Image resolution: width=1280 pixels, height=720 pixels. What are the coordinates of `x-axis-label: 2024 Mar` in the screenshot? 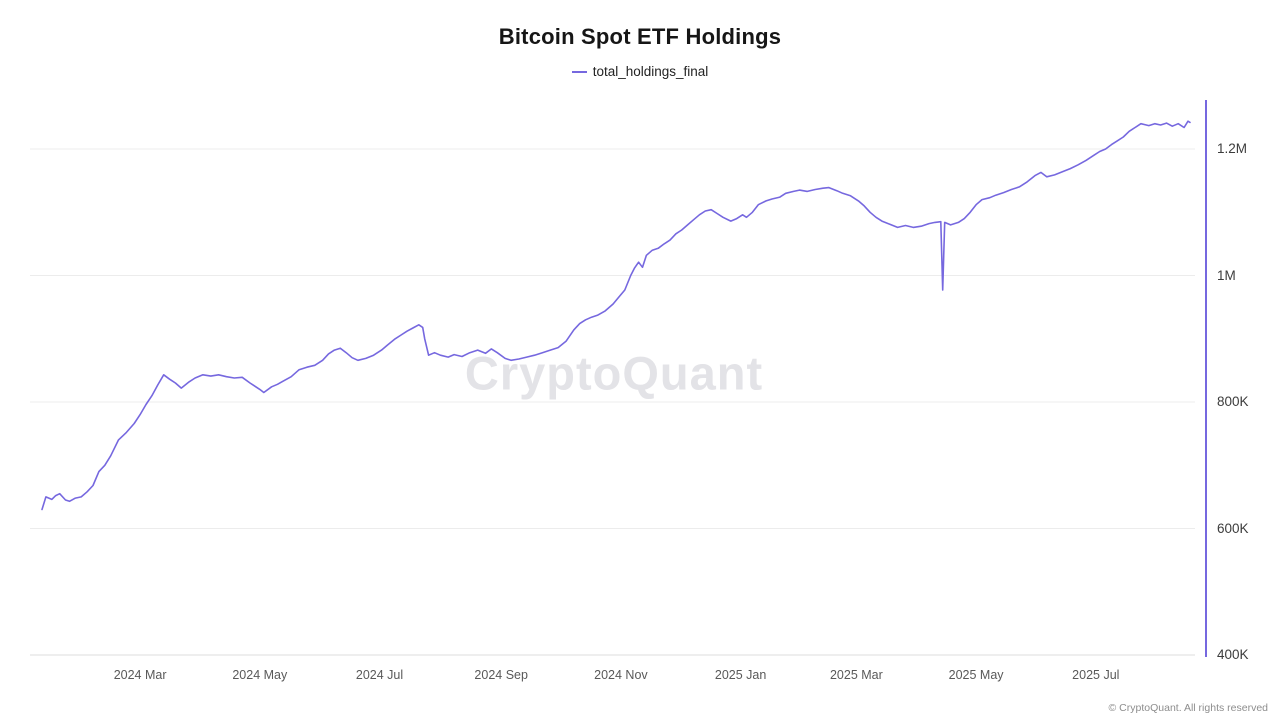 It's located at (140, 675).